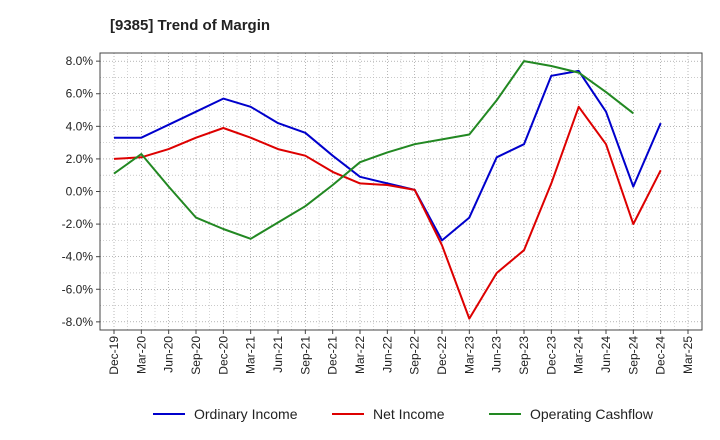 The width and height of the screenshot is (720, 440). I want to click on x-tick-label: Sep-23, so click(524, 355).